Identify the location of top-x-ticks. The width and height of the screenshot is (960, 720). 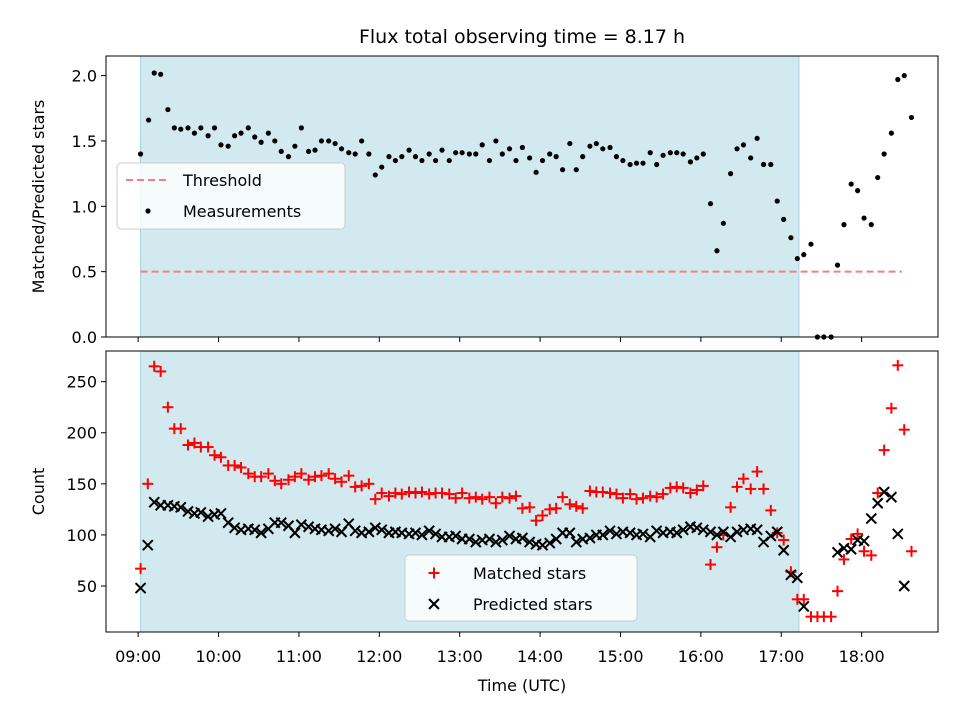
(500, 339).